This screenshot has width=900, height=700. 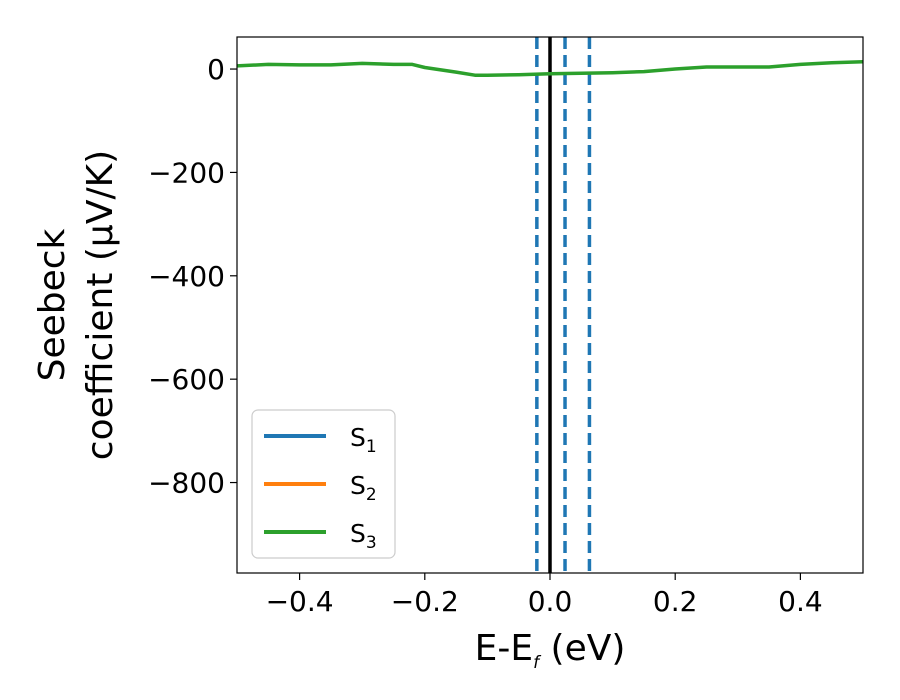 I want to click on x-tick-label: −0.2, so click(x=425, y=601).